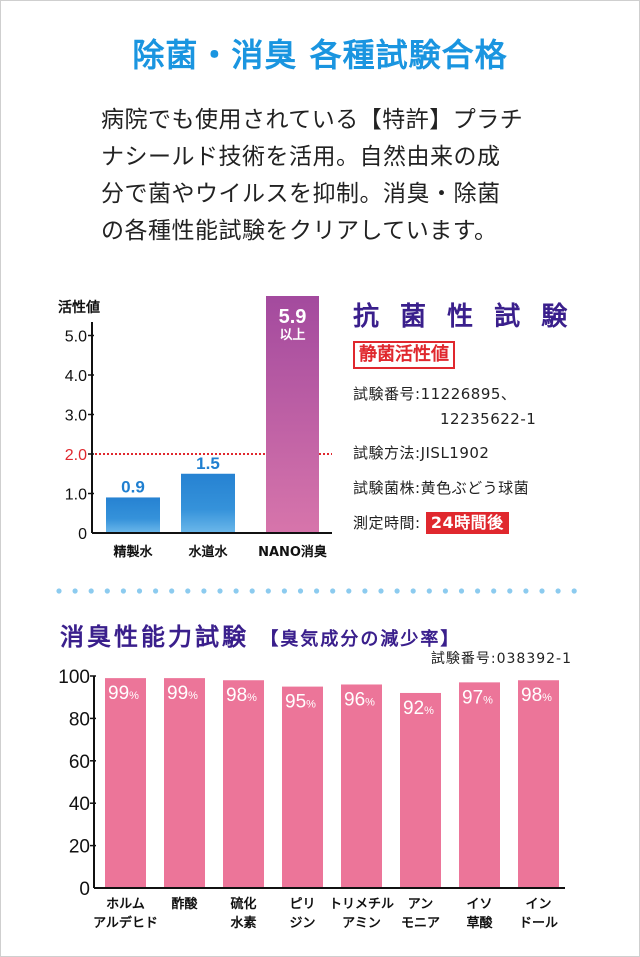  What do you see at coordinates (79, 804) in the screenshot?
I see `y-tick-label: 40` at bounding box center [79, 804].